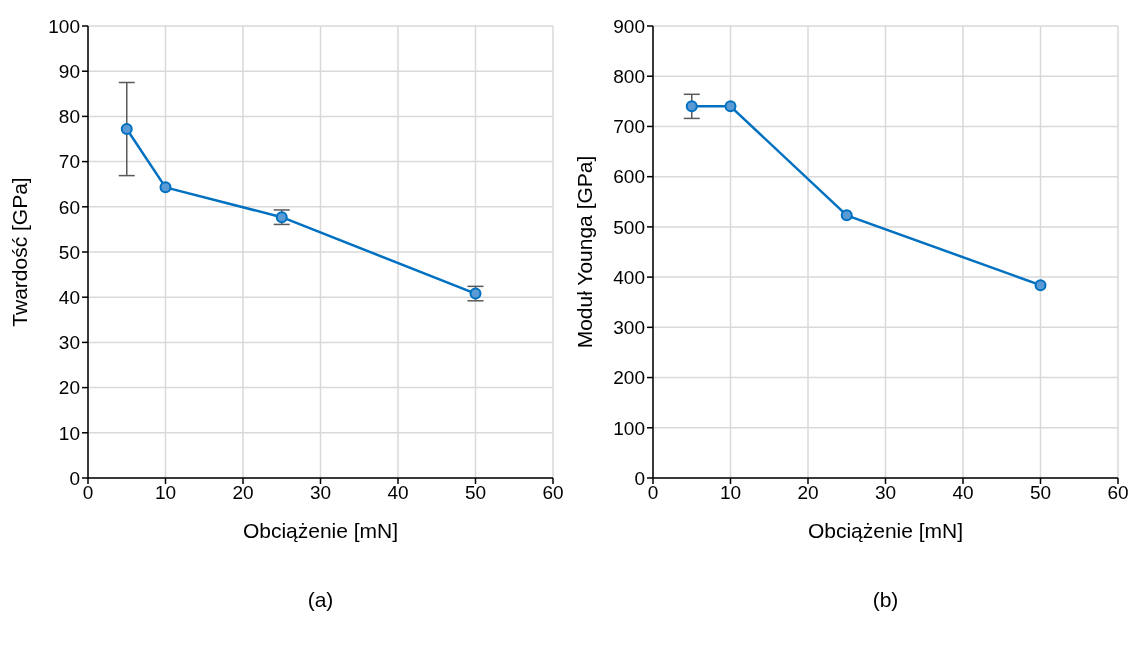 The width and height of the screenshot is (1146, 652). Describe the element at coordinates (629, 127) in the screenshot. I see `y-tick-label: 700` at that location.